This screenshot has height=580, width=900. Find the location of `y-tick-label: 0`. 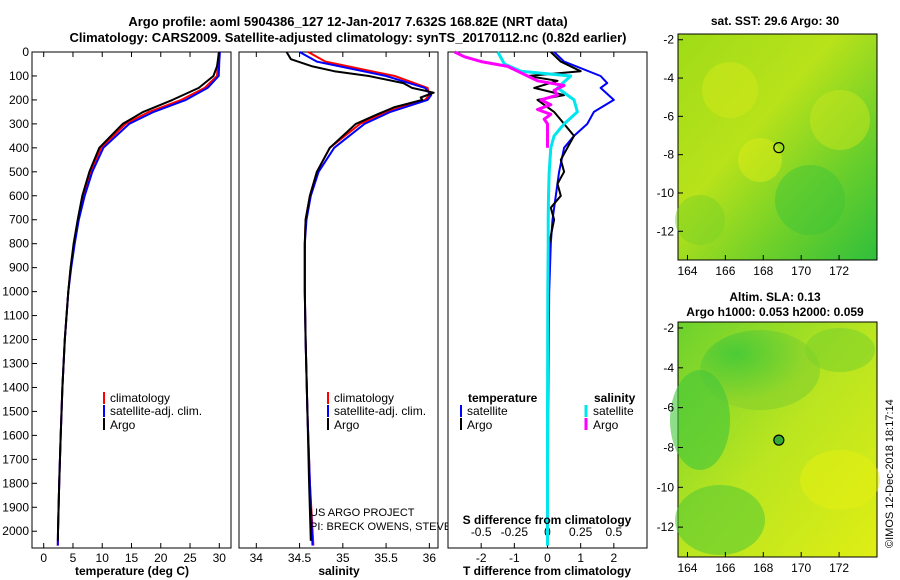

y-tick-label: 0 is located at coordinates (25, 52).